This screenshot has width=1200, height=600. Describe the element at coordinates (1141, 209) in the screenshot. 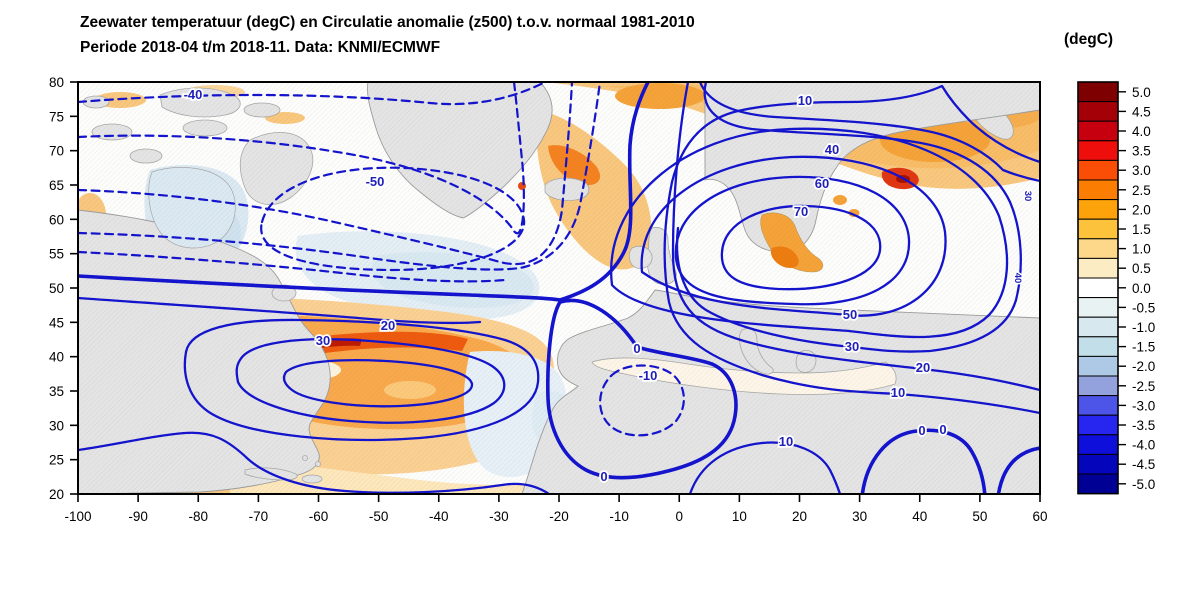

I see `colorbar-tick-label: 2.0` at that location.